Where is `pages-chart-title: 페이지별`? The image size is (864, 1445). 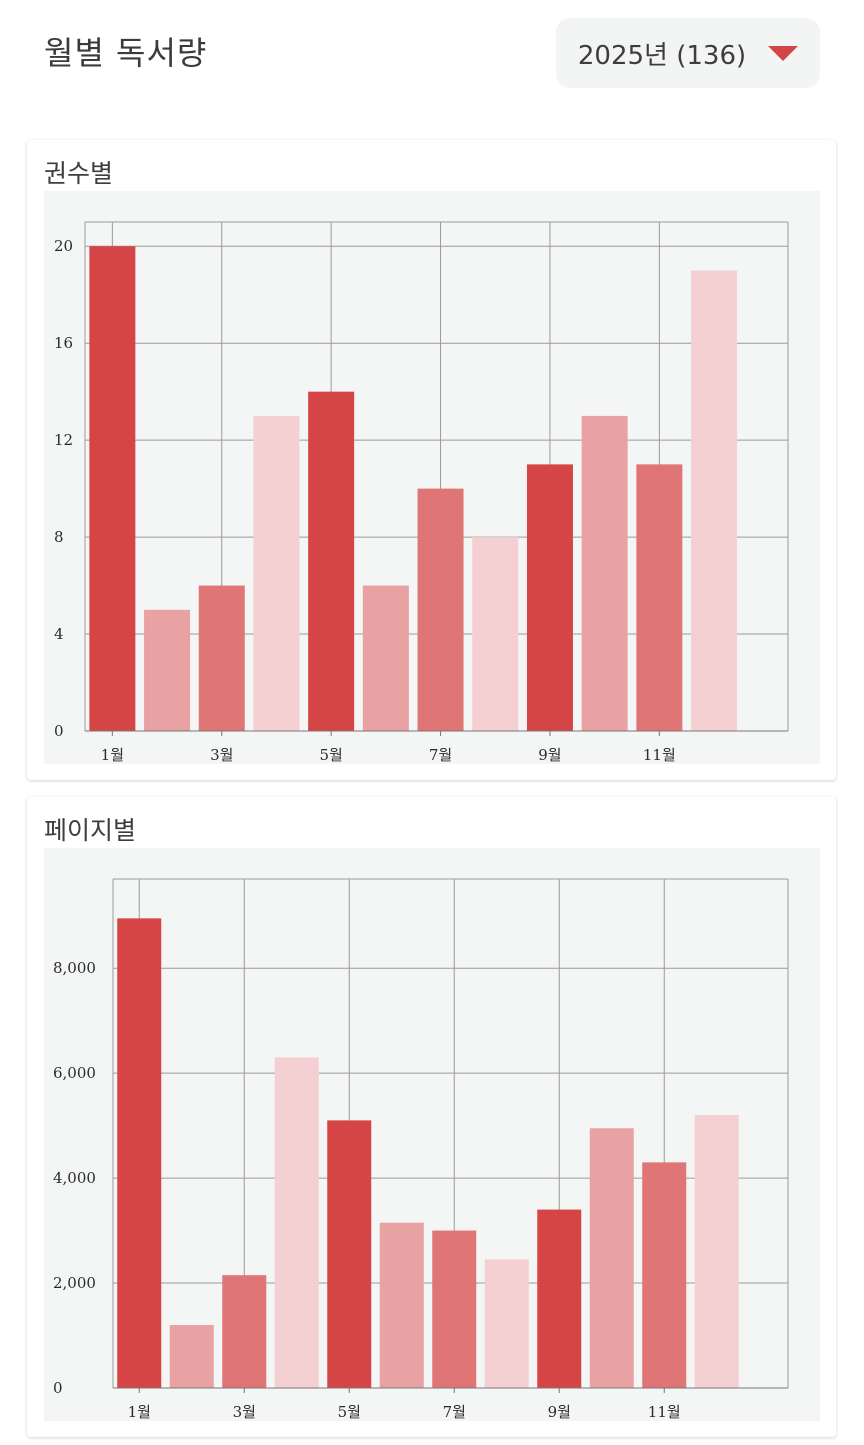 pages-chart-title: 페이지별 is located at coordinates (90, 830).